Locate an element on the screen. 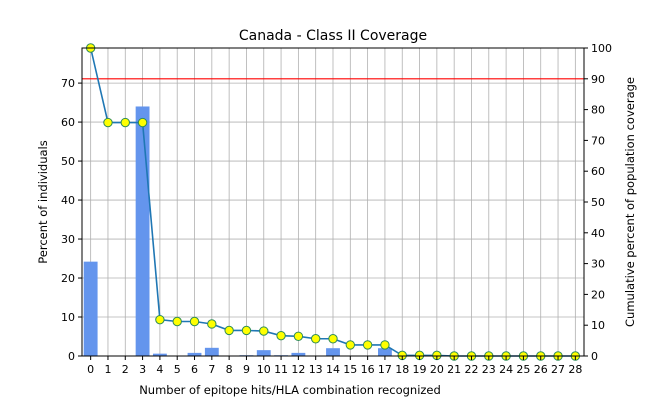 Image resolution: width=650 pixels, height=400 pixels. x-tick-label: 5 is located at coordinates (177, 369).